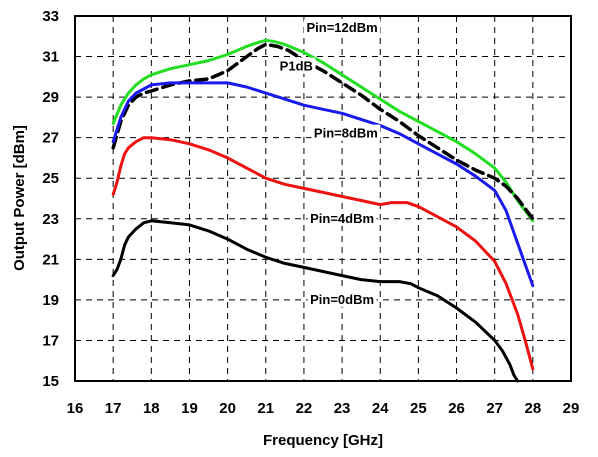  I want to click on annotation-label: Pin=12dBm, so click(341, 27).